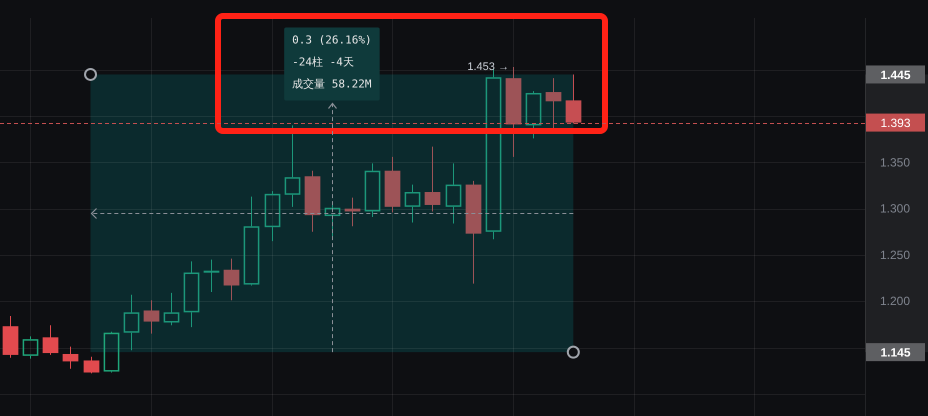 This screenshot has width=928, height=416. I want to click on band-label: 0.3 (26.16%), so click(332, 39).